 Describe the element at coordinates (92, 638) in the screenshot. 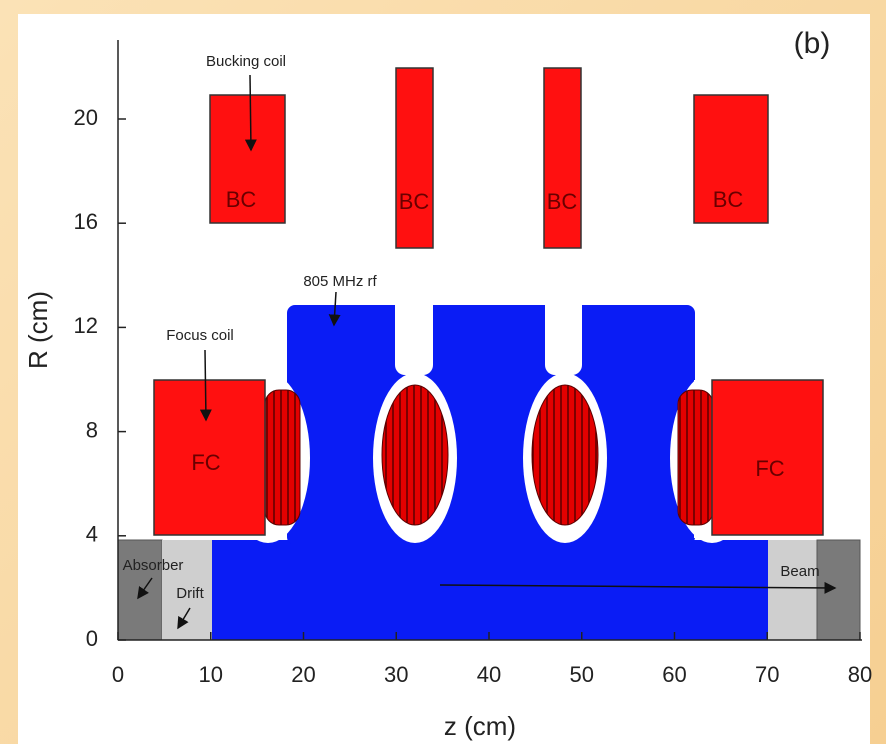

I see `y-tick-label: 0` at that location.